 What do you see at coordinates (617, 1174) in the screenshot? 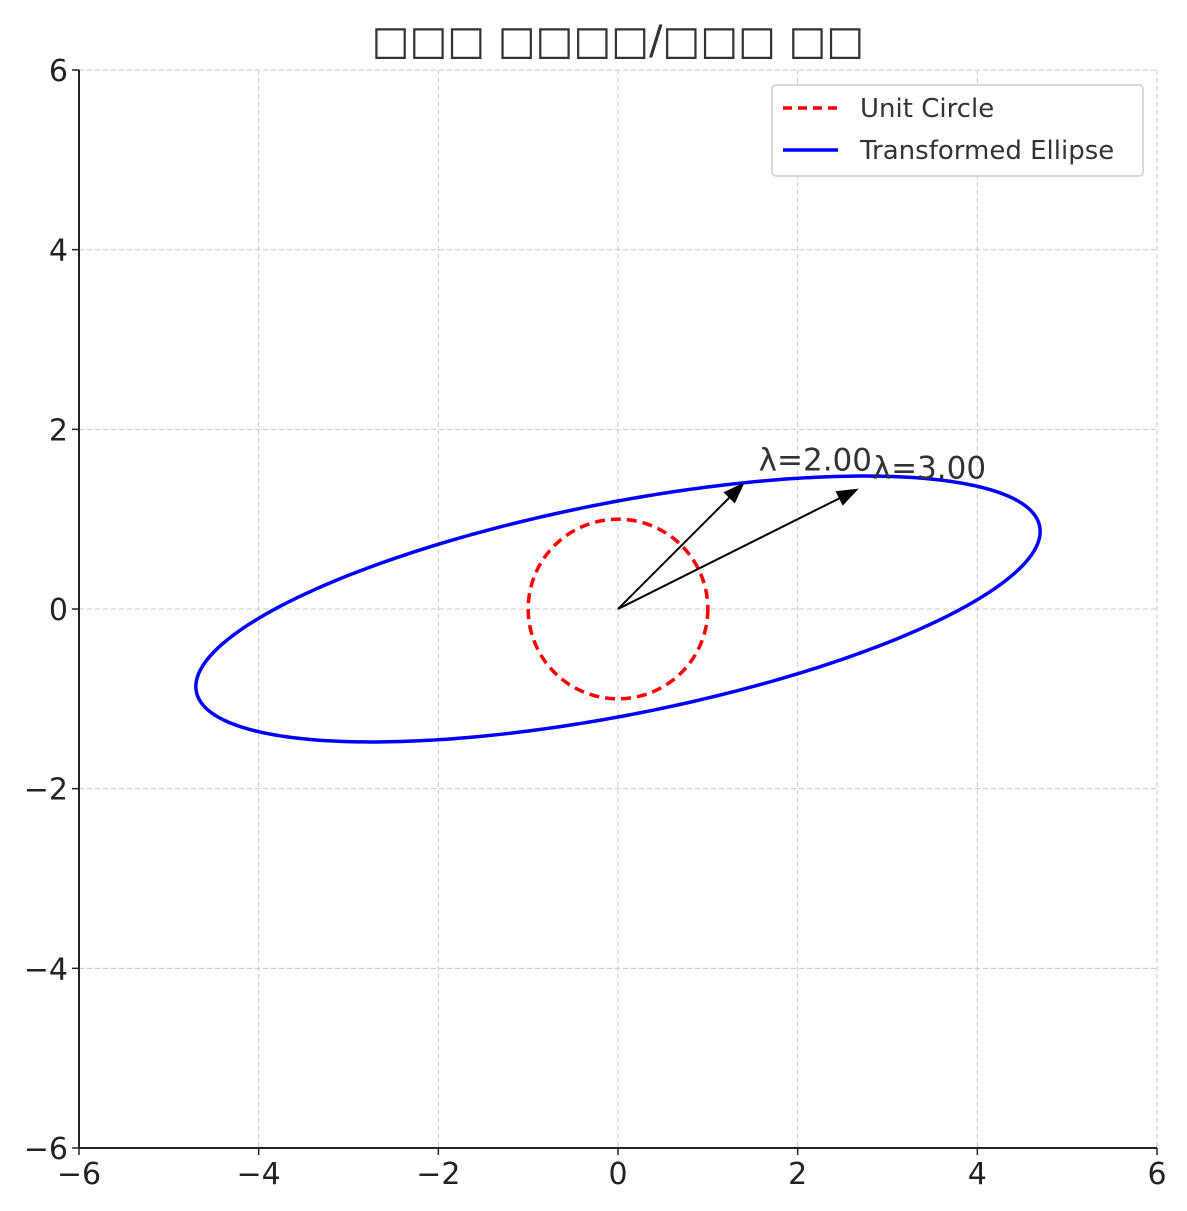
I see `x-tick-label: 0` at bounding box center [617, 1174].